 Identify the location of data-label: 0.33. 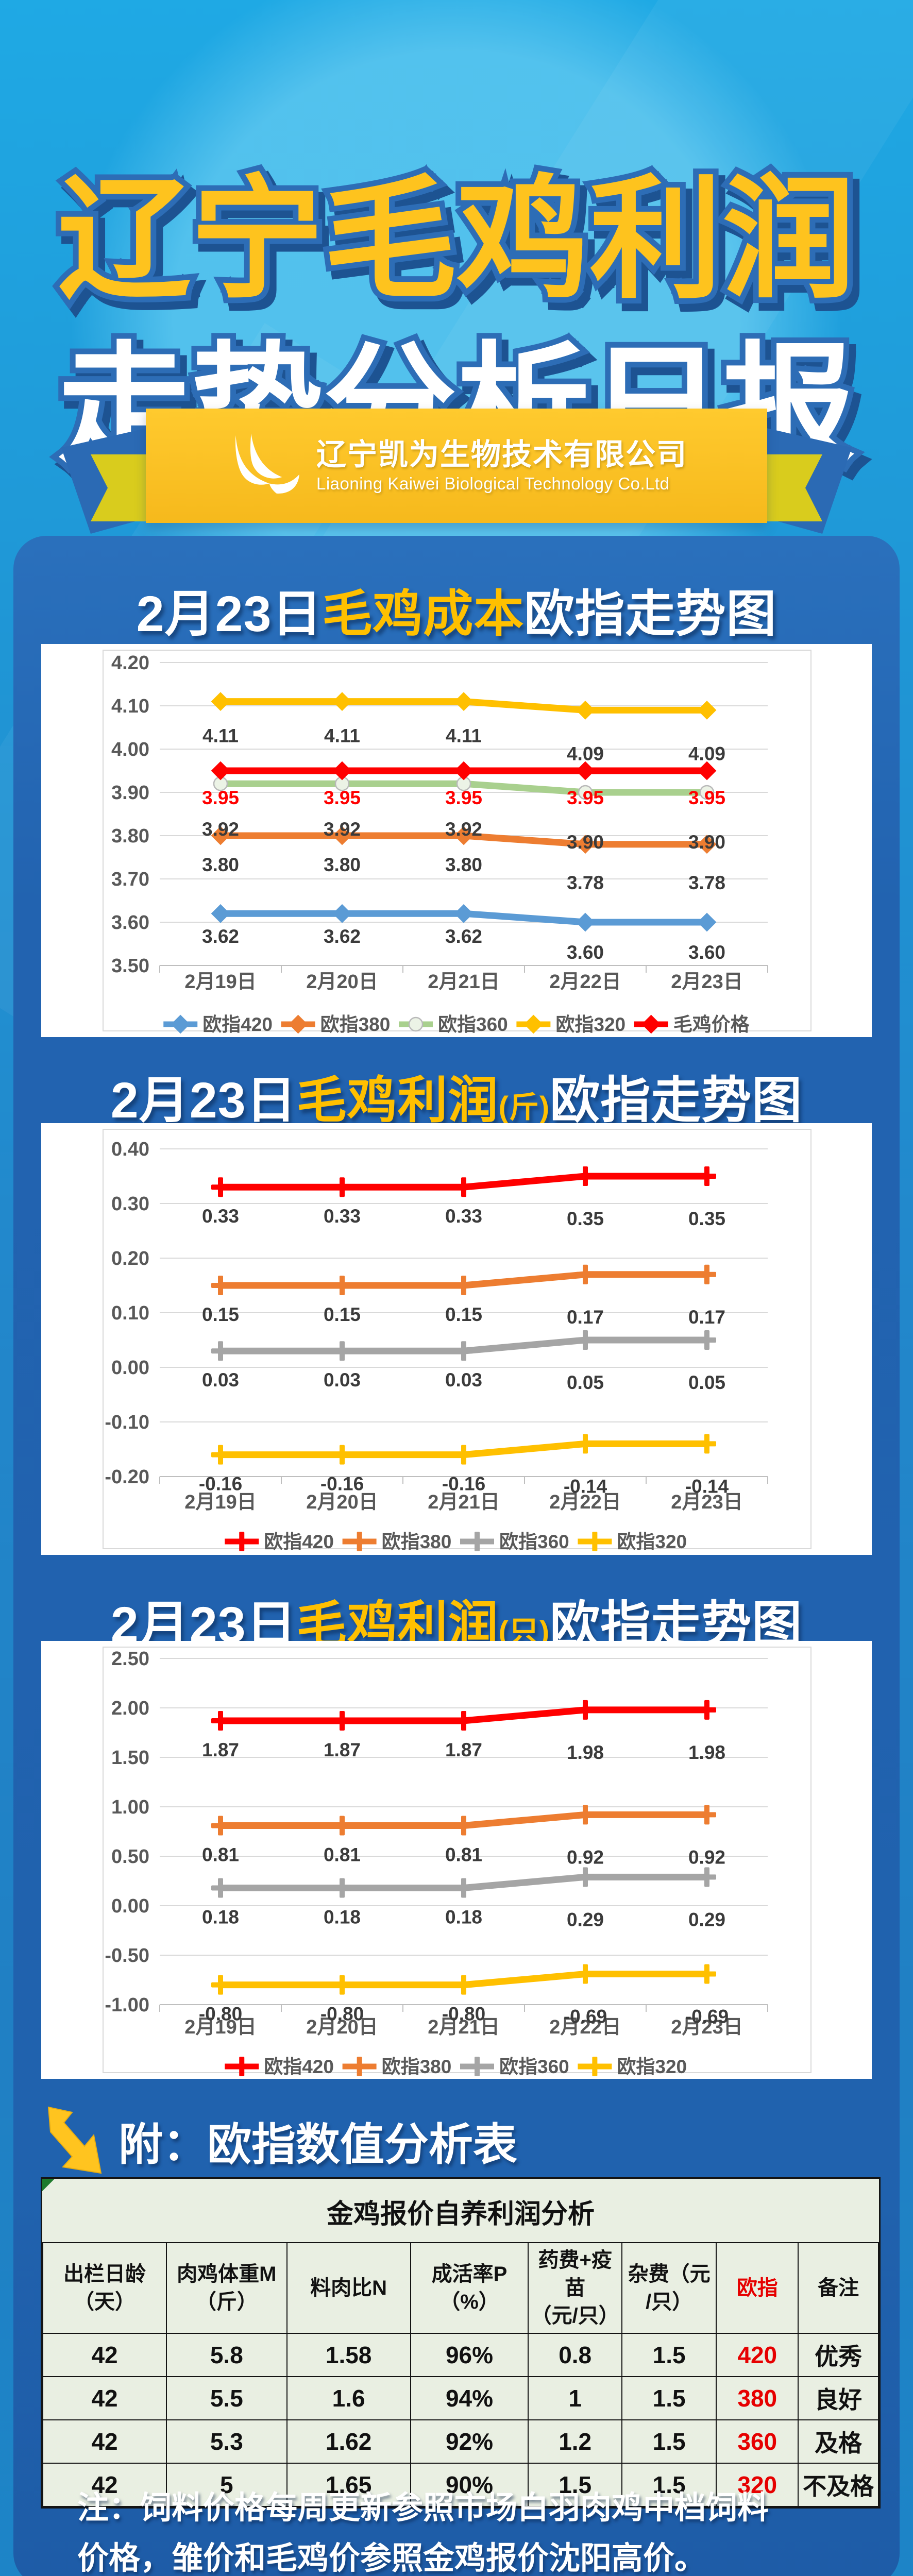
(342, 1216).